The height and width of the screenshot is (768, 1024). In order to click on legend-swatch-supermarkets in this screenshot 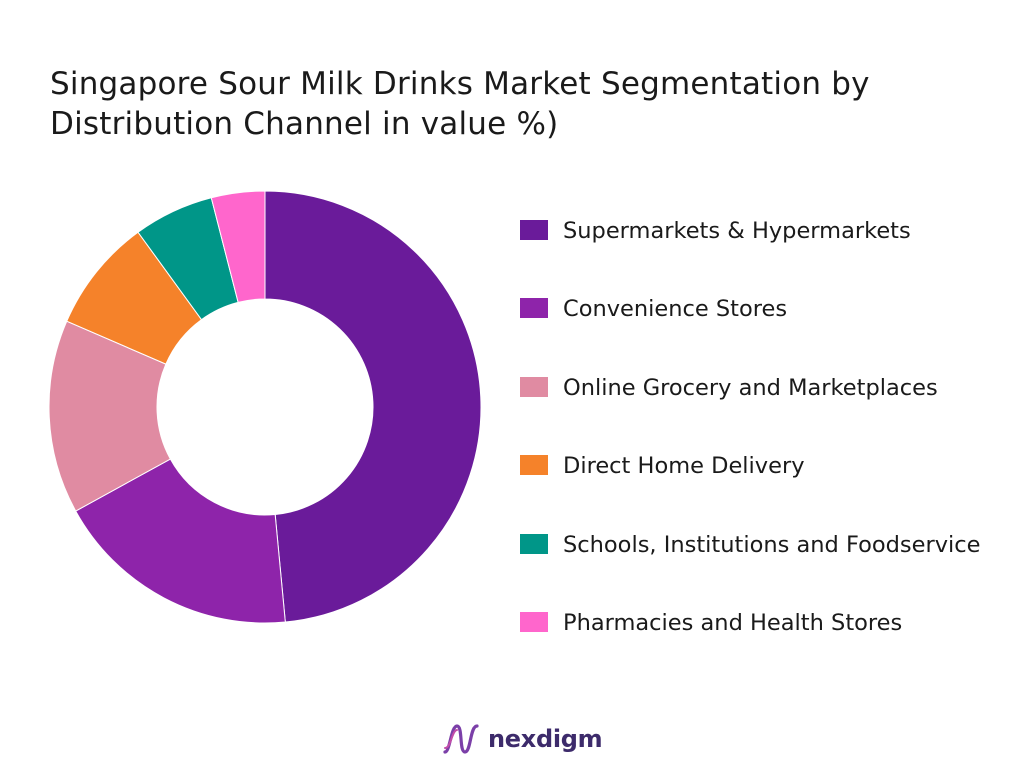, I will do `click(534, 230)`.